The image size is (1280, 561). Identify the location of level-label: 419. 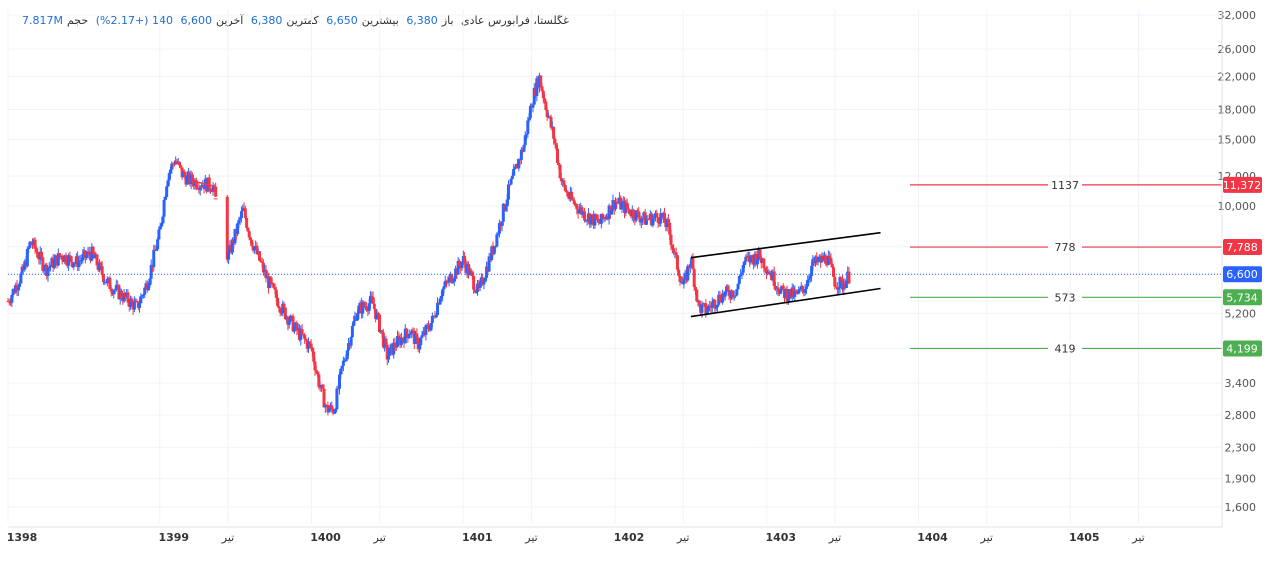
(1065, 348).